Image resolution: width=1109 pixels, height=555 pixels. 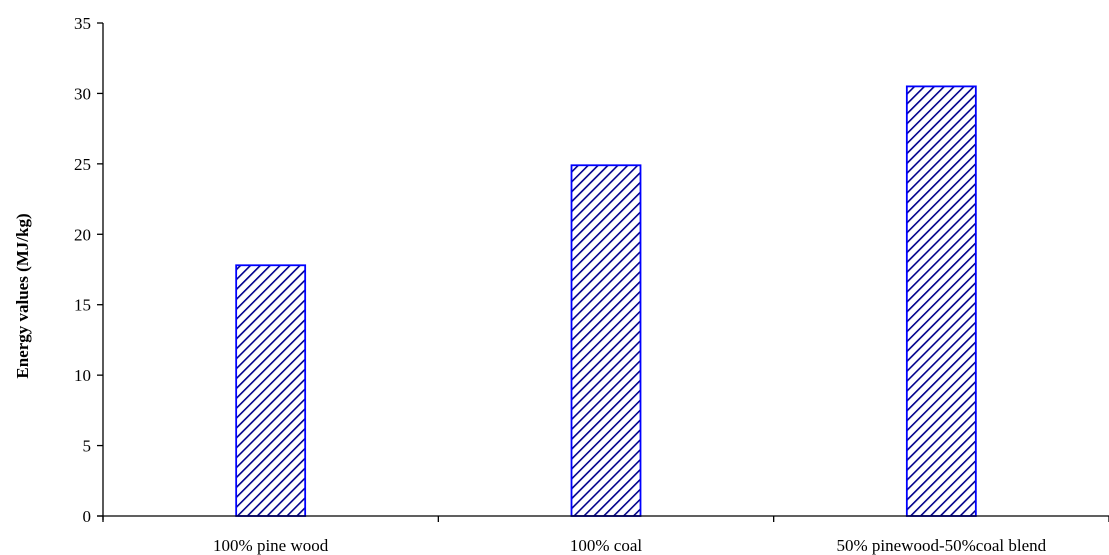 What do you see at coordinates (82, 305) in the screenshot?
I see `y-tick-label: 15` at bounding box center [82, 305].